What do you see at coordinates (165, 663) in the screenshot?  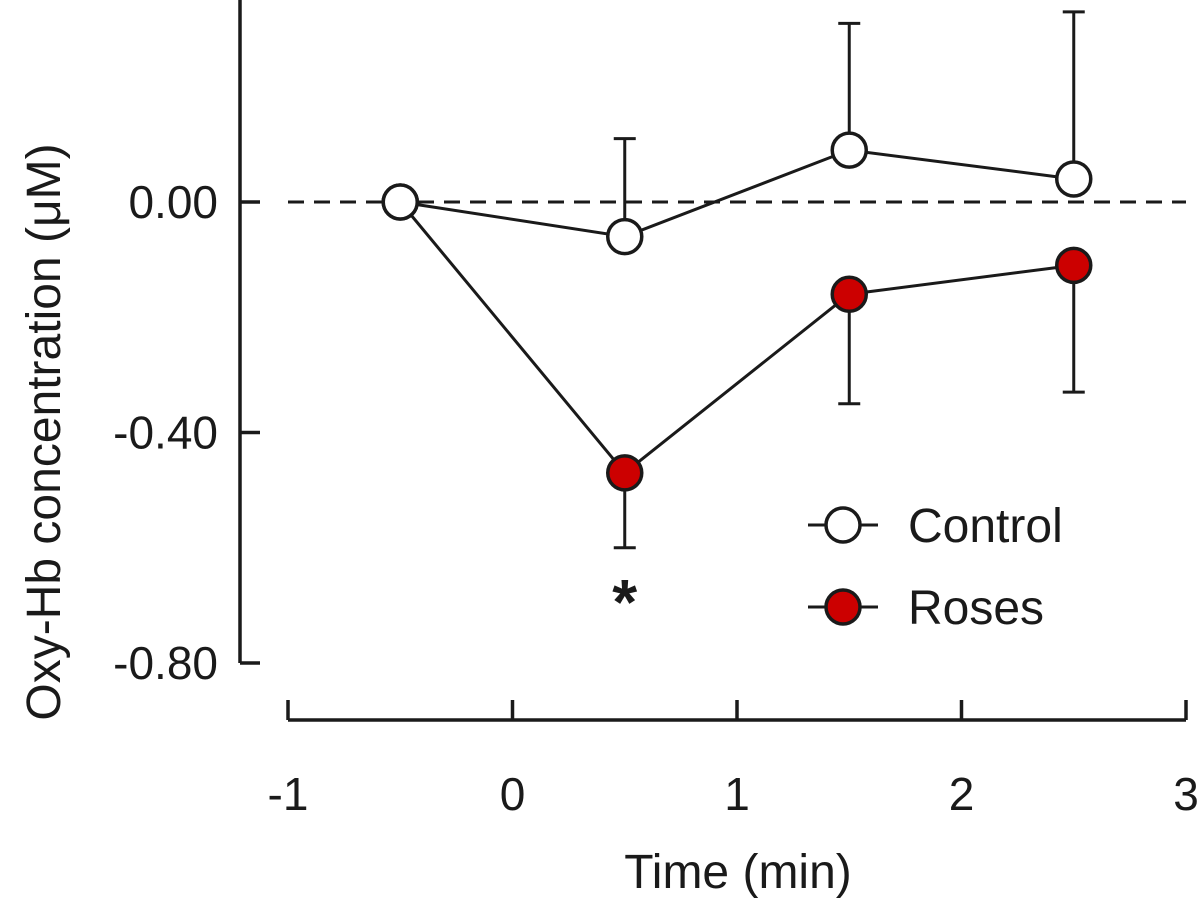 I see `y-tick-label-2: -0.80` at bounding box center [165, 663].